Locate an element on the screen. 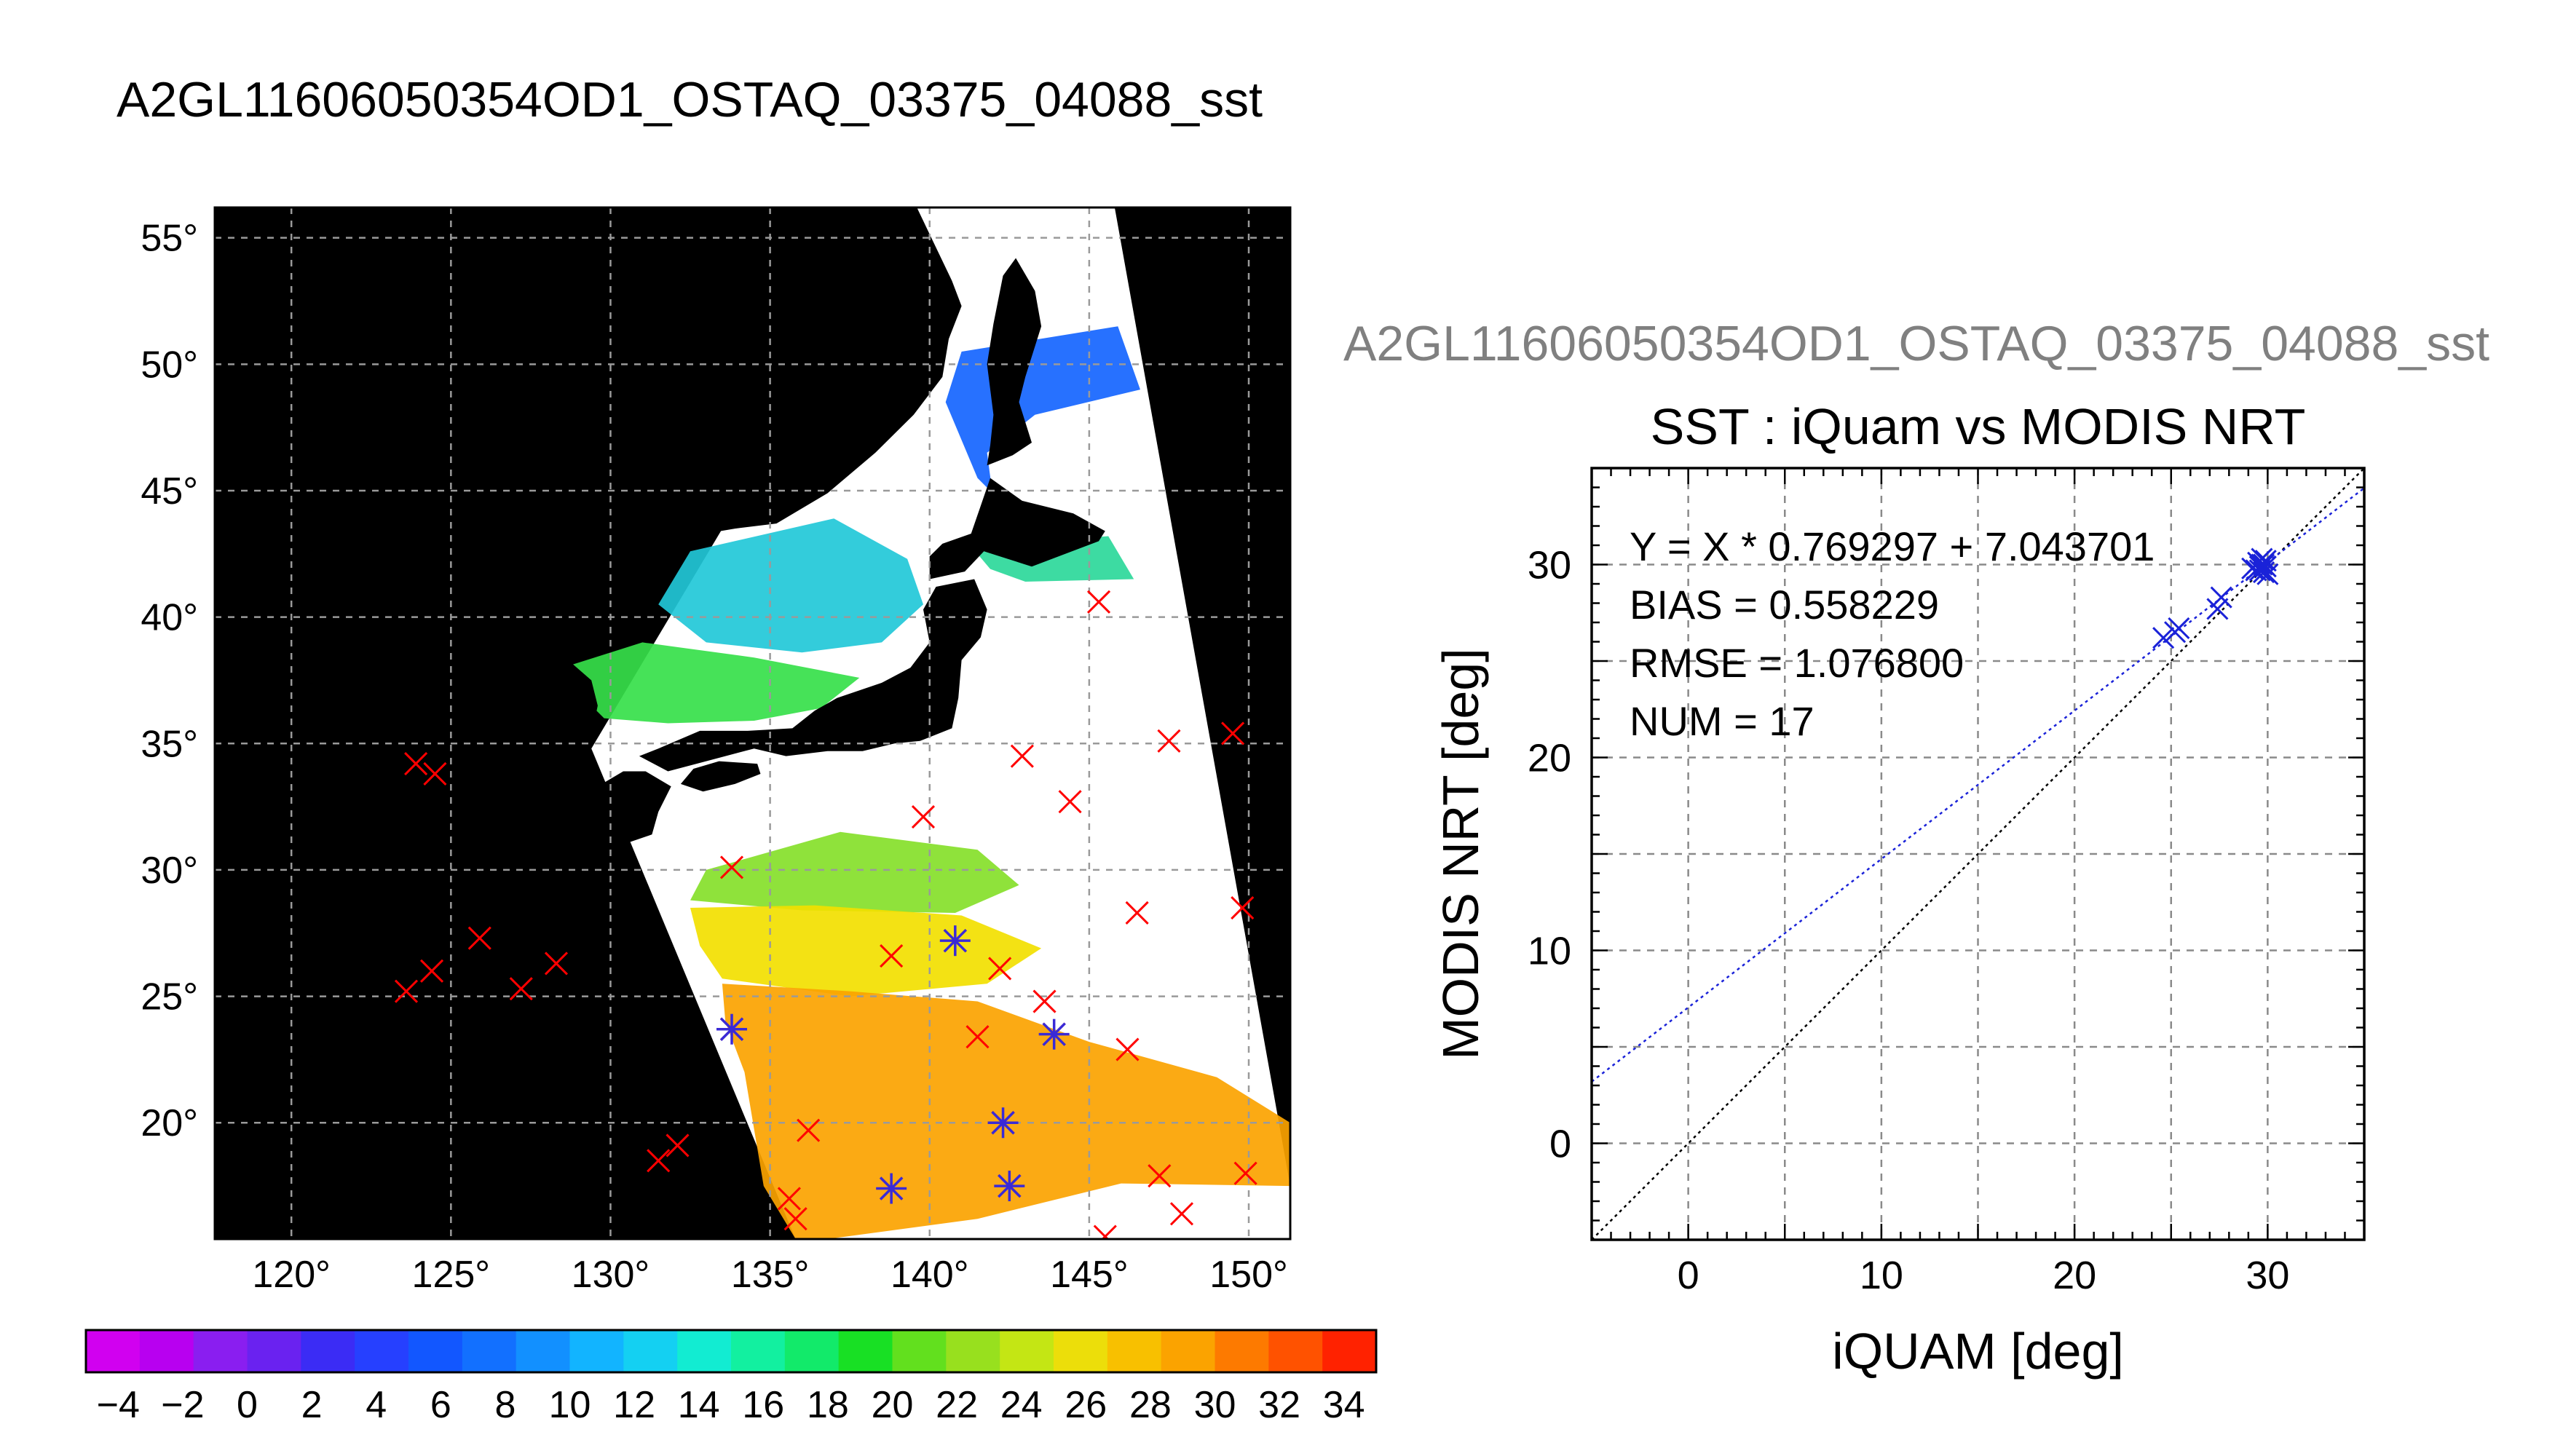 Image resolution: width=2555 pixels, height=1456 pixels. x-tick-label: 20 is located at coordinates (2074, 1275).